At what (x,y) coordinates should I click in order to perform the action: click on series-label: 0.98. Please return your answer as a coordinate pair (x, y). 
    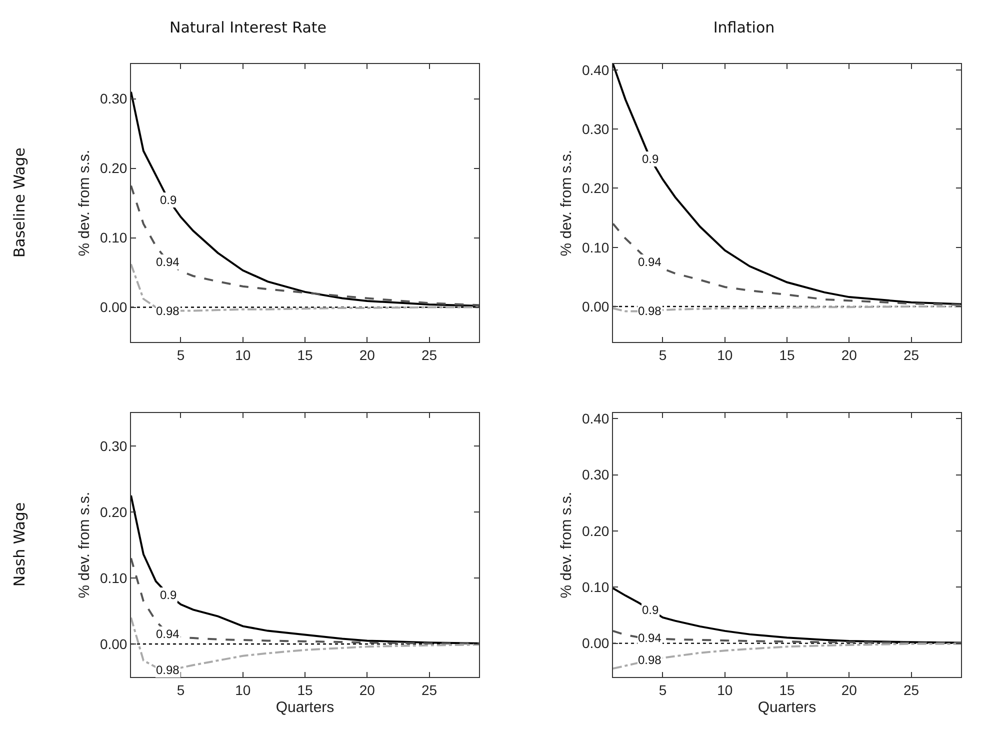
    Looking at the image, I should click on (650, 660).